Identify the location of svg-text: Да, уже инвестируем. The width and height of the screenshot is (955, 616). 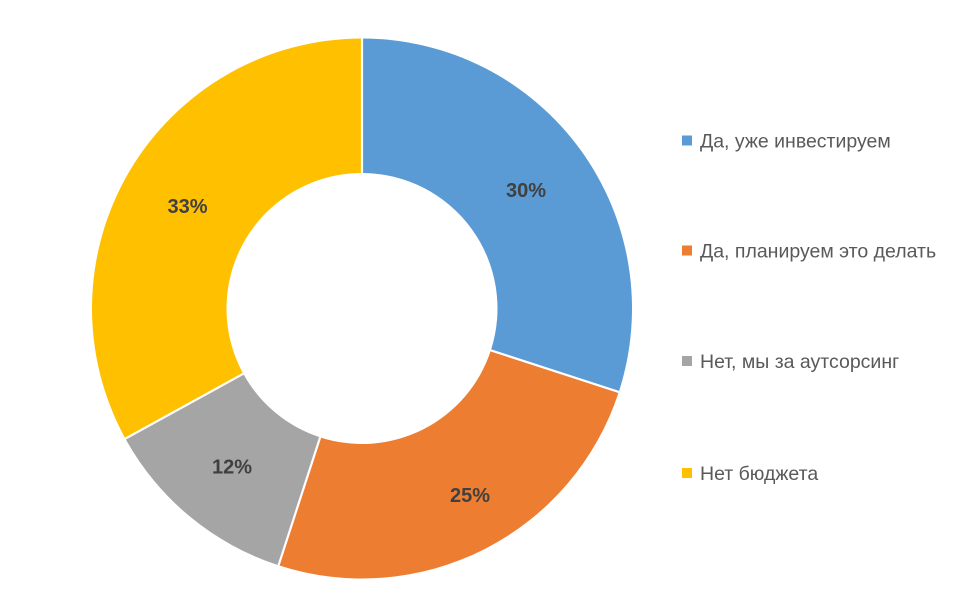
(795, 142).